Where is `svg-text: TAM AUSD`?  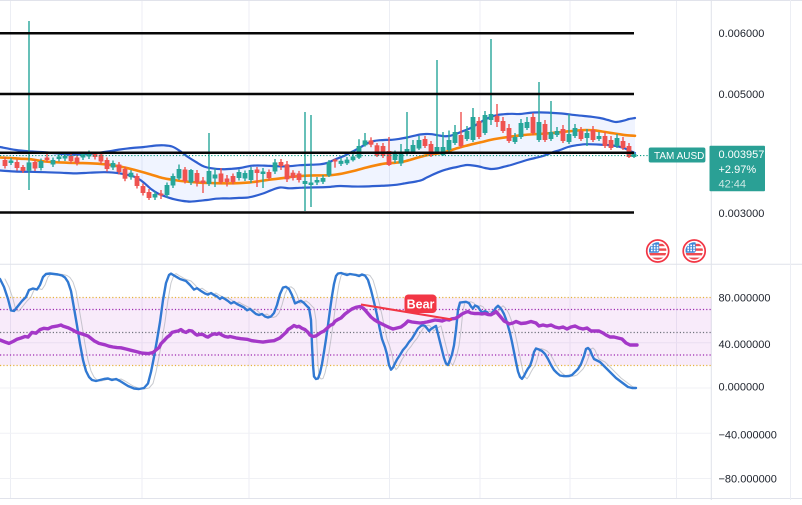 svg-text: TAM AUSD is located at coordinates (679, 156).